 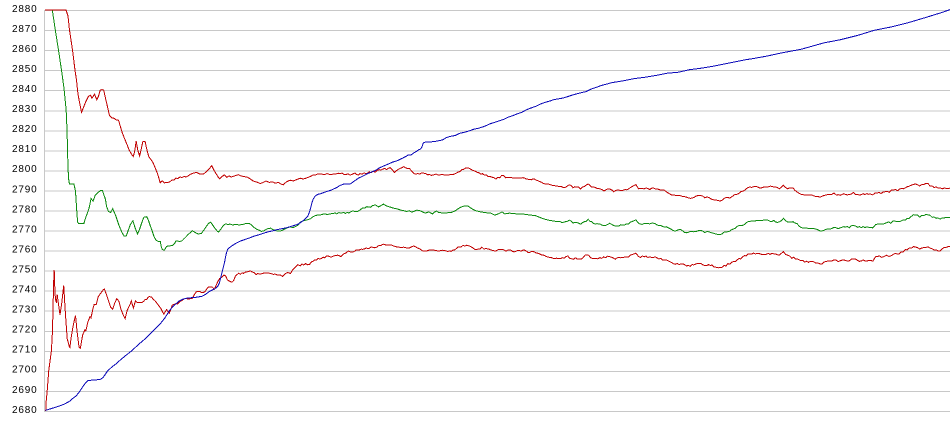 What do you see at coordinates (24, 249) in the screenshot?
I see `svg-text: 2760` at bounding box center [24, 249].